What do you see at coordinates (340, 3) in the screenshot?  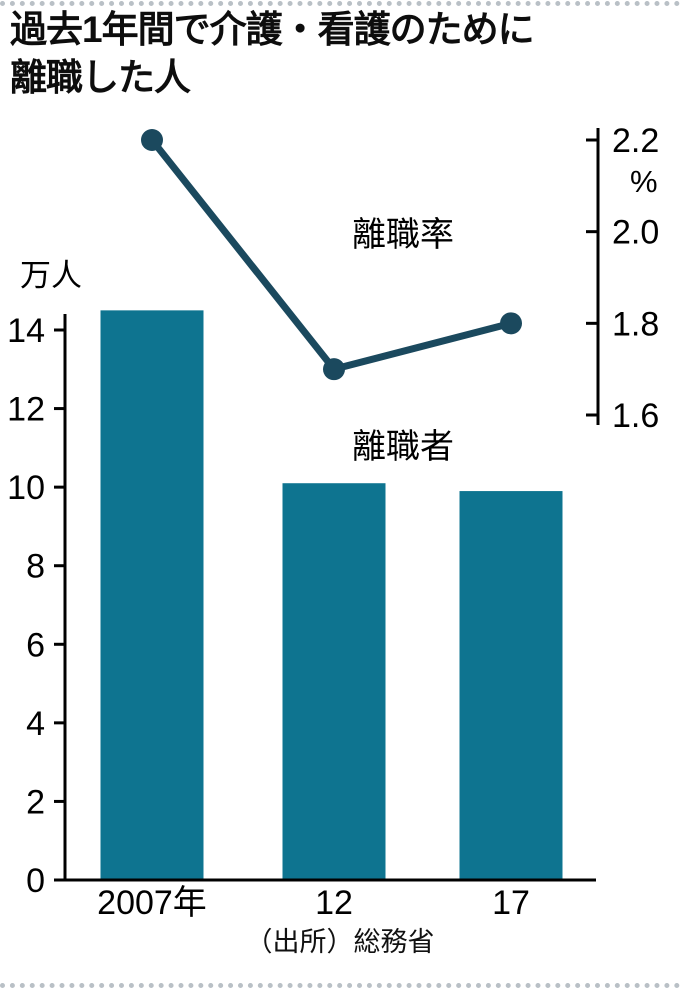 I see `dotted-divider-top` at bounding box center [340, 3].